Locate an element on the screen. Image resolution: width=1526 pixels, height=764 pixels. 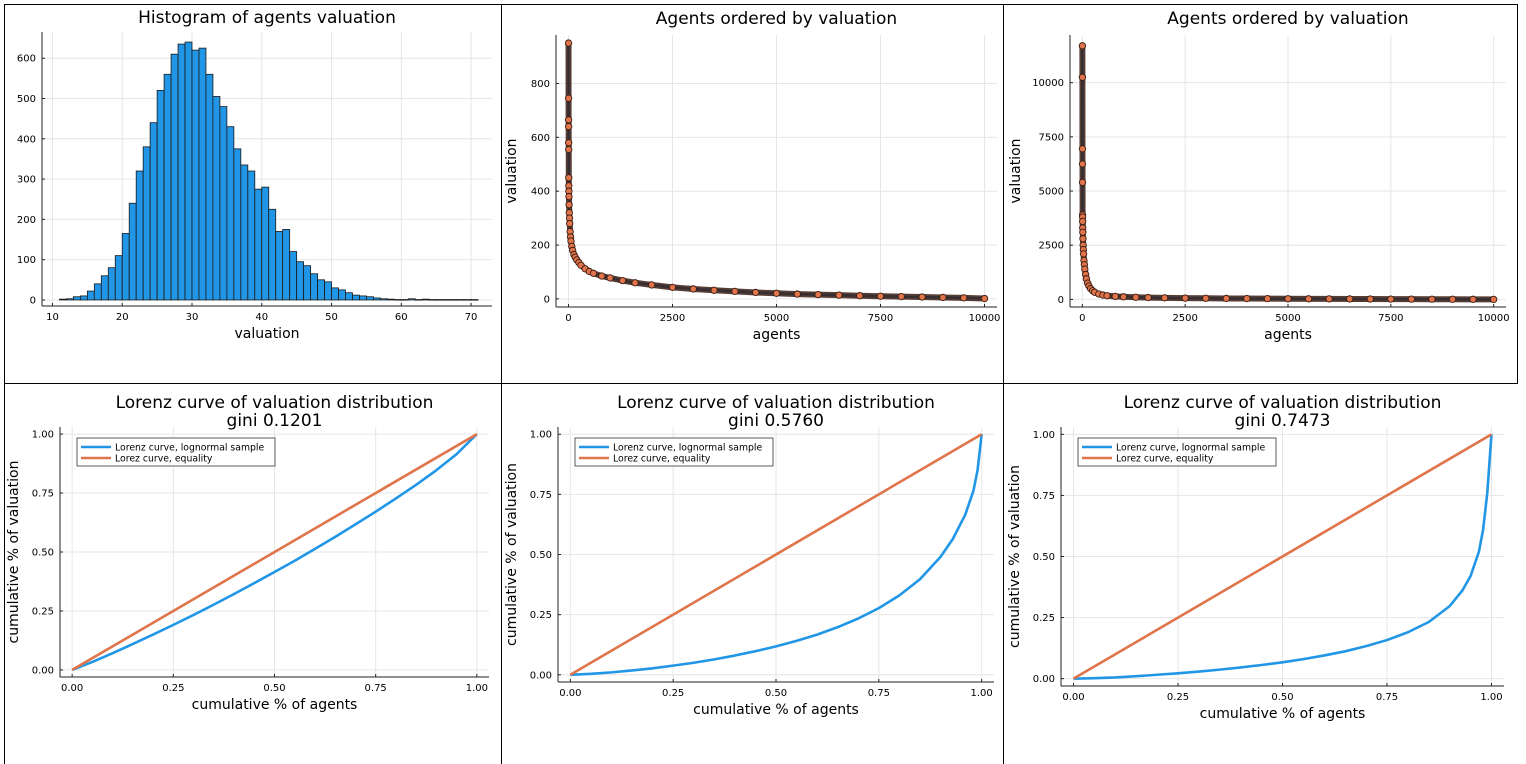
y-tick-label: 0.25 is located at coordinates (541, 615).